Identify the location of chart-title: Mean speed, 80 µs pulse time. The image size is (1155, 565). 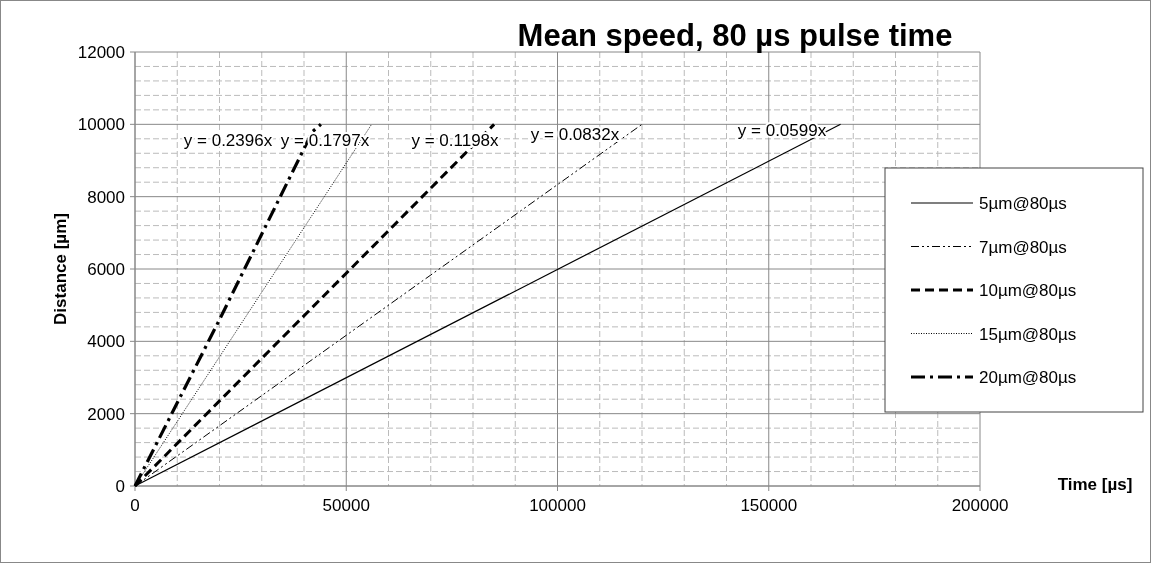
(735, 35).